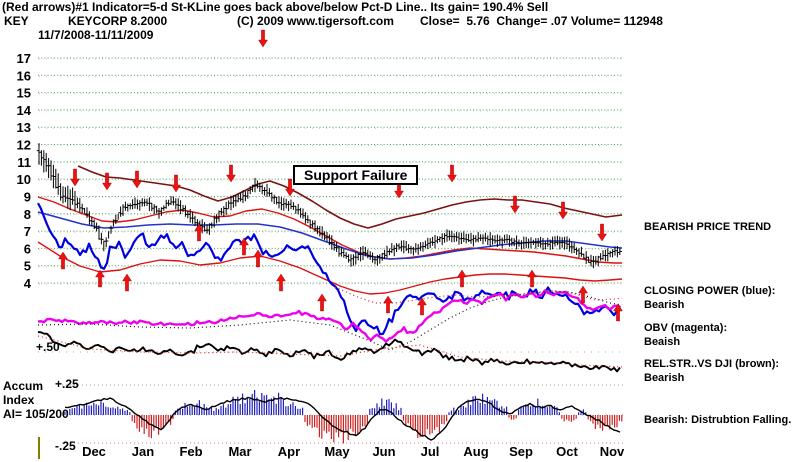  Describe the element at coordinates (48, 347) in the screenshot. I see `plus50-label: +.50` at that location.